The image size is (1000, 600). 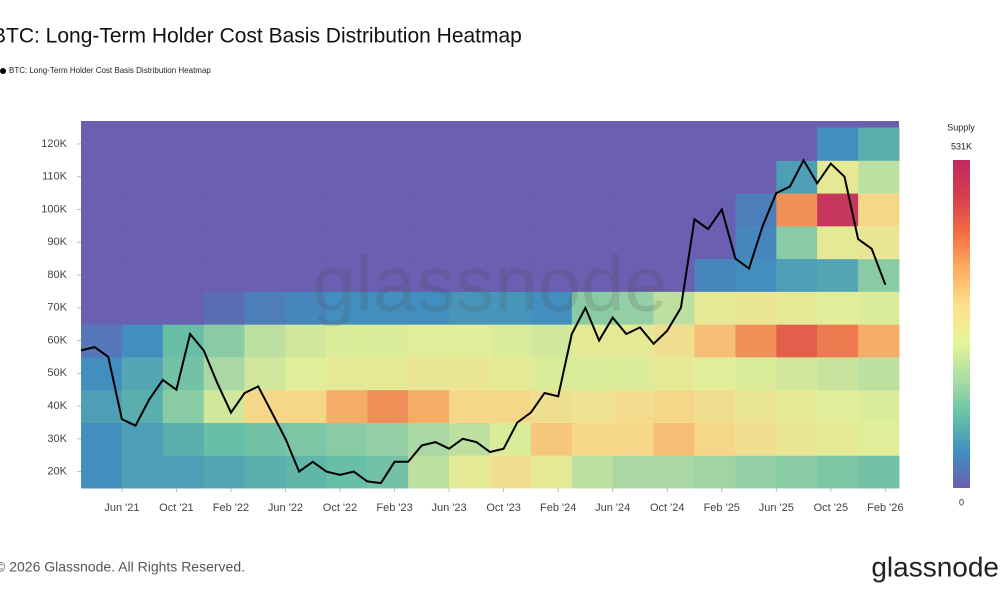 I want to click on x-tick-label: Oct '21, so click(x=176, y=508).